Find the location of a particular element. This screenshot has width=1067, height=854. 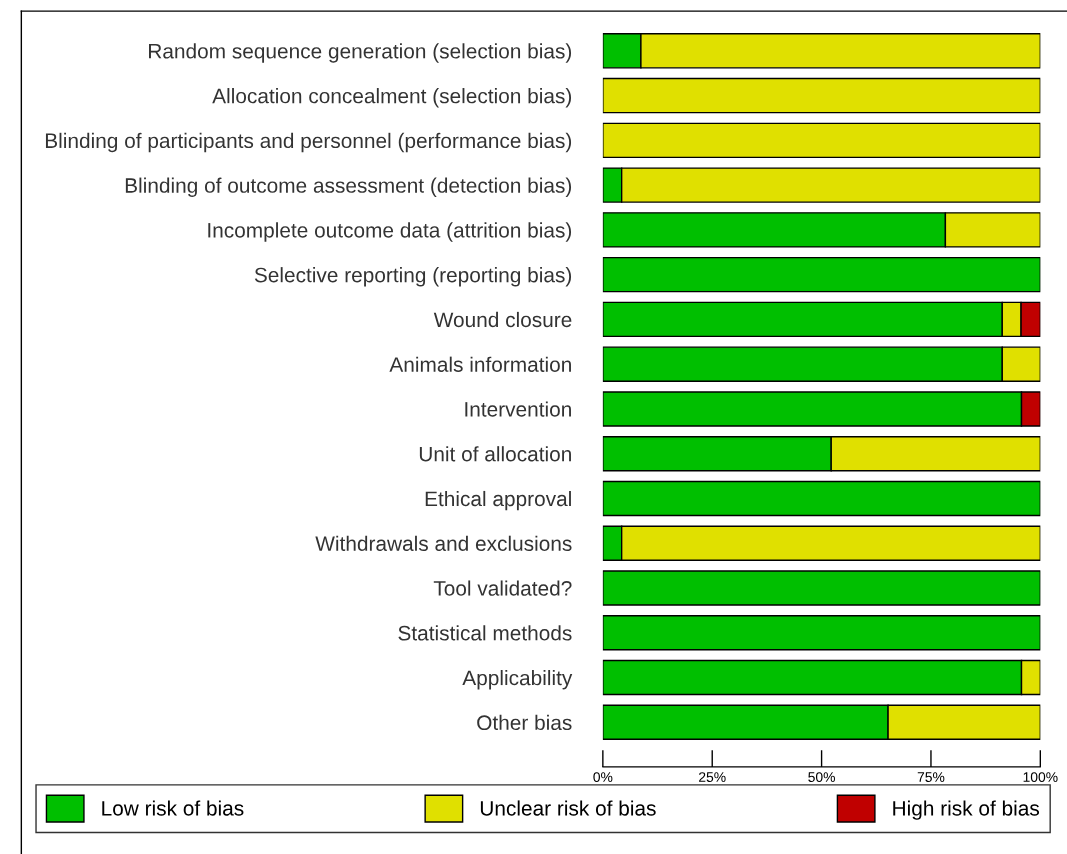

x-tick-label: 75% is located at coordinates (931, 777).